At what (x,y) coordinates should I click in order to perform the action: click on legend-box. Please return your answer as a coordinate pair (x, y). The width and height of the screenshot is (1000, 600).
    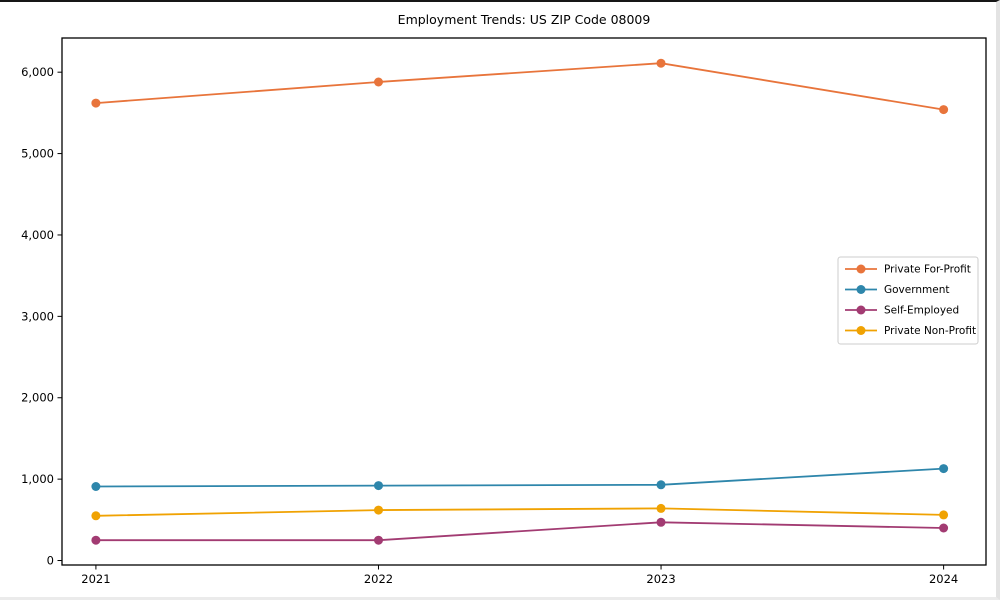
    Looking at the image, I should click on (908, 300).